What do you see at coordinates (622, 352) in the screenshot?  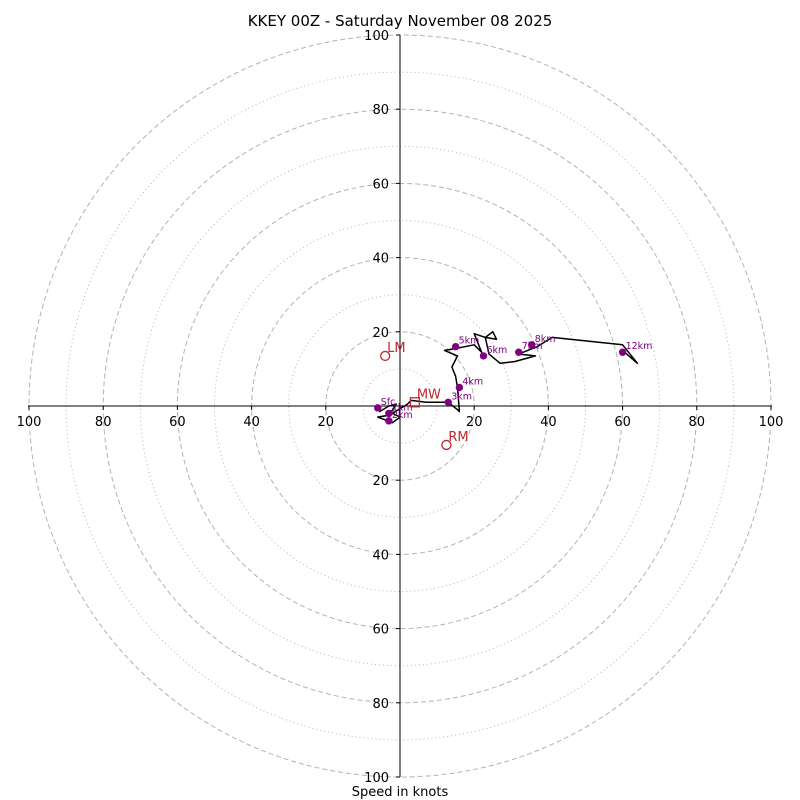 I see `height-marker-12km` at bounding box center [622, 352].